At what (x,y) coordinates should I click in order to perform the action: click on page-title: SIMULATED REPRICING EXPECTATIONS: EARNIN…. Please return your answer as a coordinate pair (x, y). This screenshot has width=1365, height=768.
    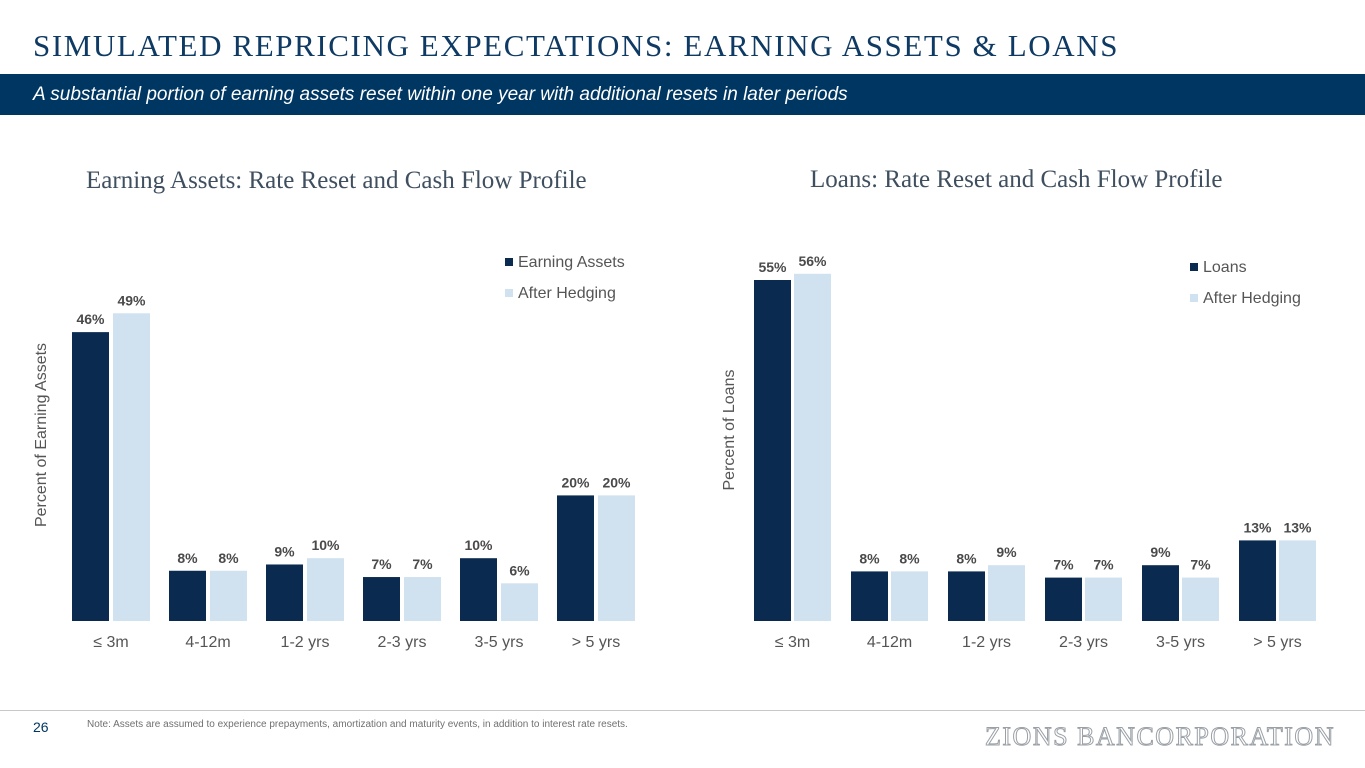
    Looking at the image, I should click on (576, 45).